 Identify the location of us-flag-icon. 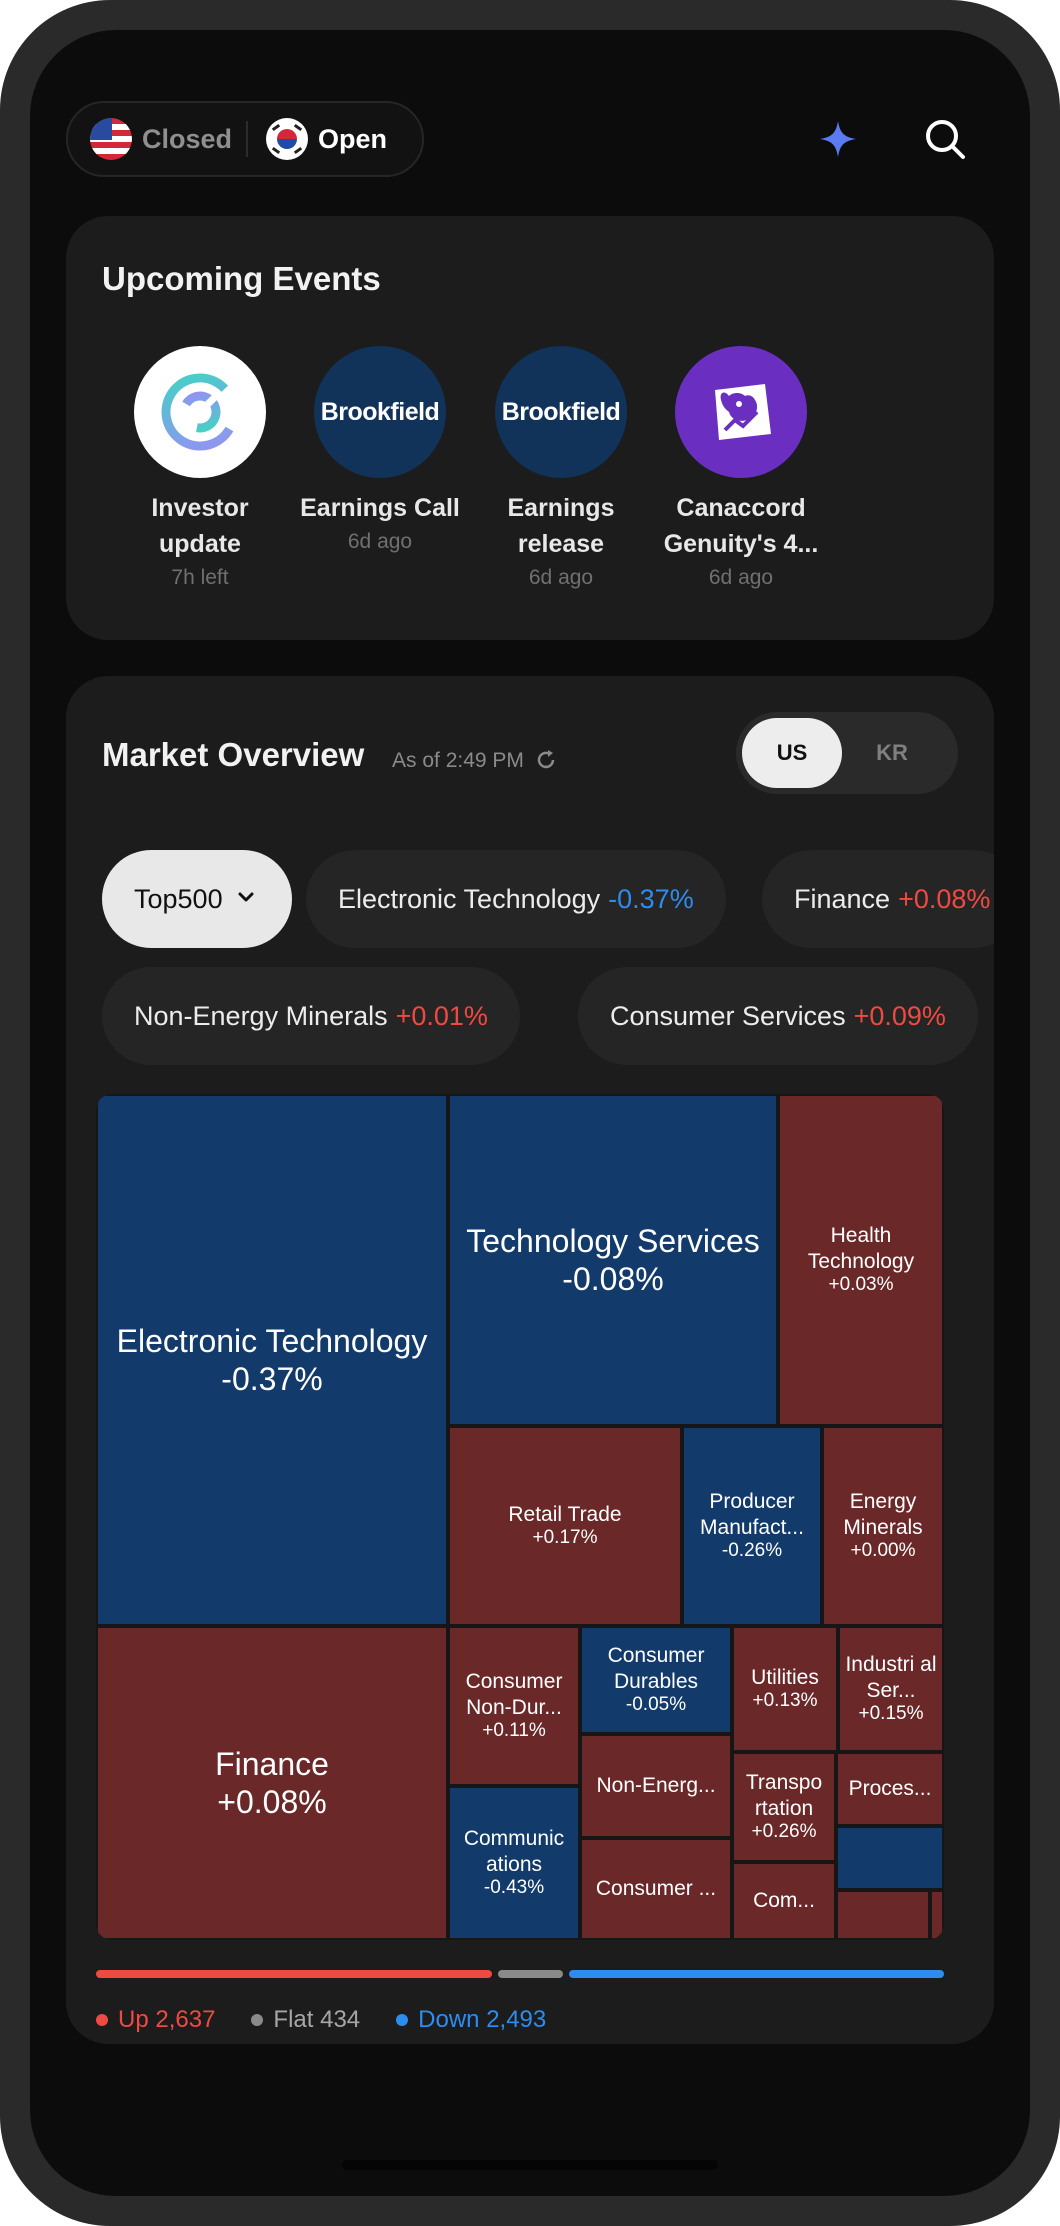
(111, 139).